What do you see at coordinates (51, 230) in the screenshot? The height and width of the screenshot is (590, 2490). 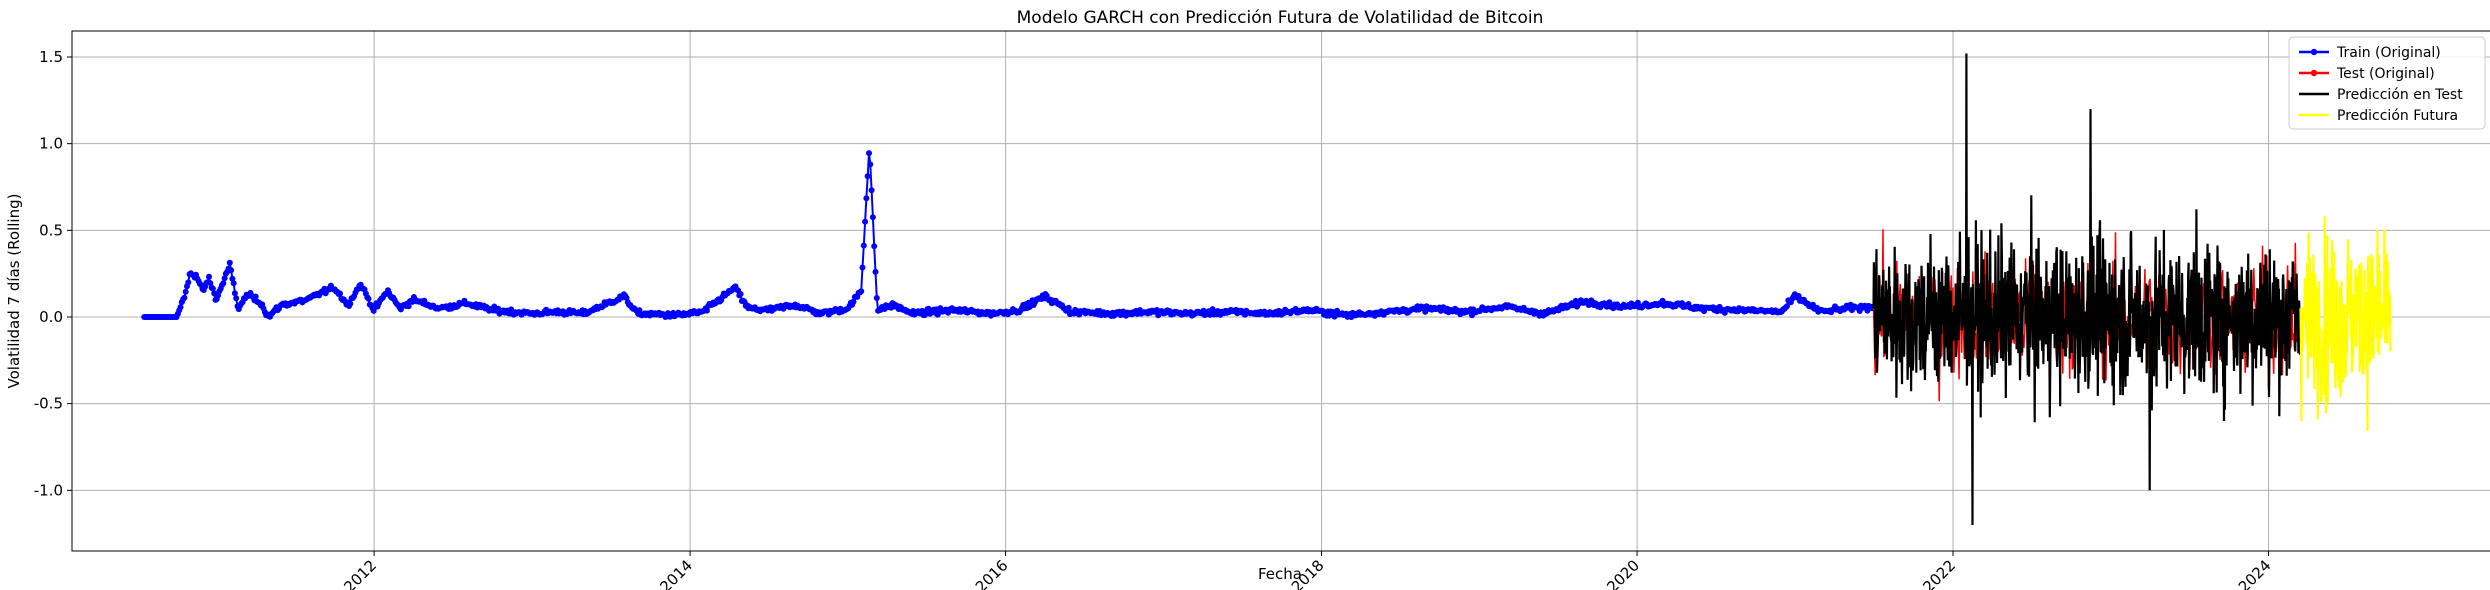 I see `y-tick-label: 0.5` at bounding box center [51, 230].